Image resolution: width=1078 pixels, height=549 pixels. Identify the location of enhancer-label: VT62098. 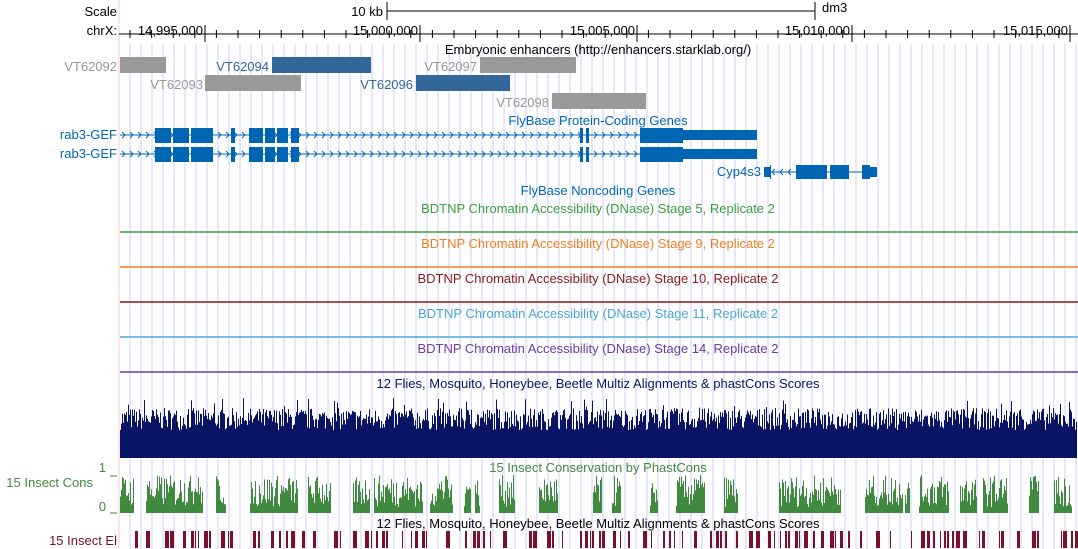
(522, 102).